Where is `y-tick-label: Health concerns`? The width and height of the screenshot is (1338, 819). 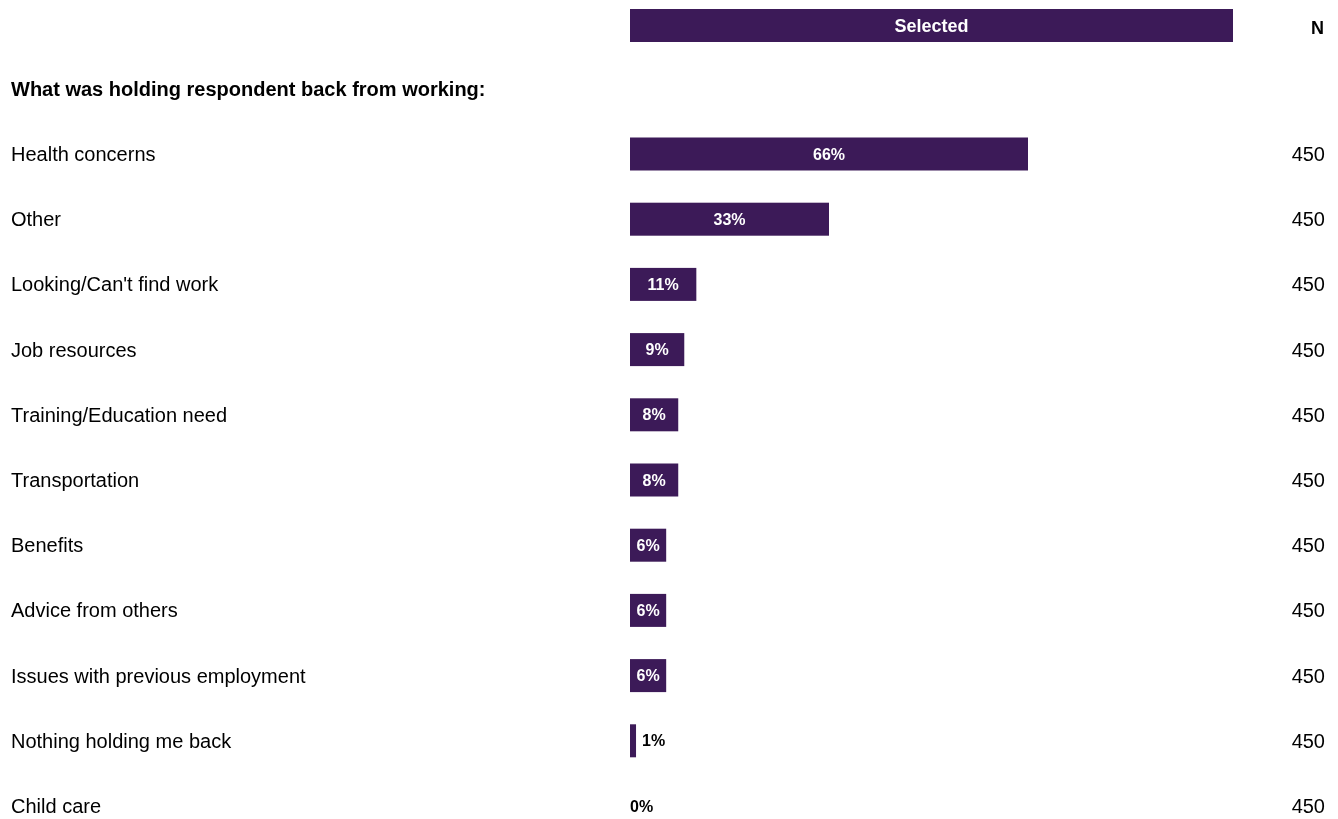
y-tick-label: Health concerns is located at coordinates (83, 154).